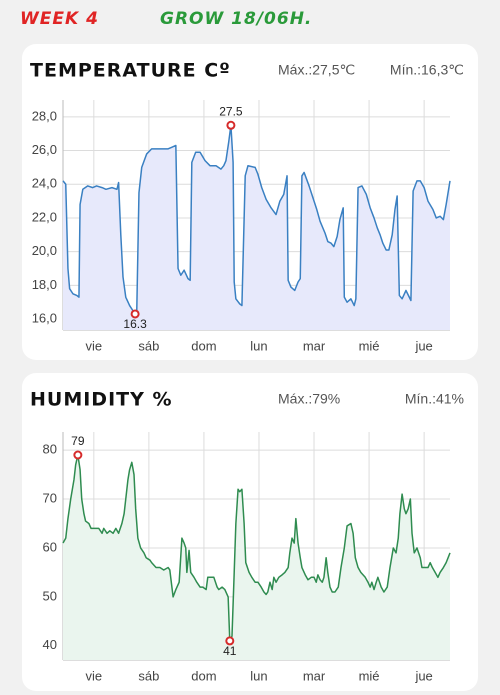  I want to click on max-stat: Máx.:27,5℃, so click(316, 70).